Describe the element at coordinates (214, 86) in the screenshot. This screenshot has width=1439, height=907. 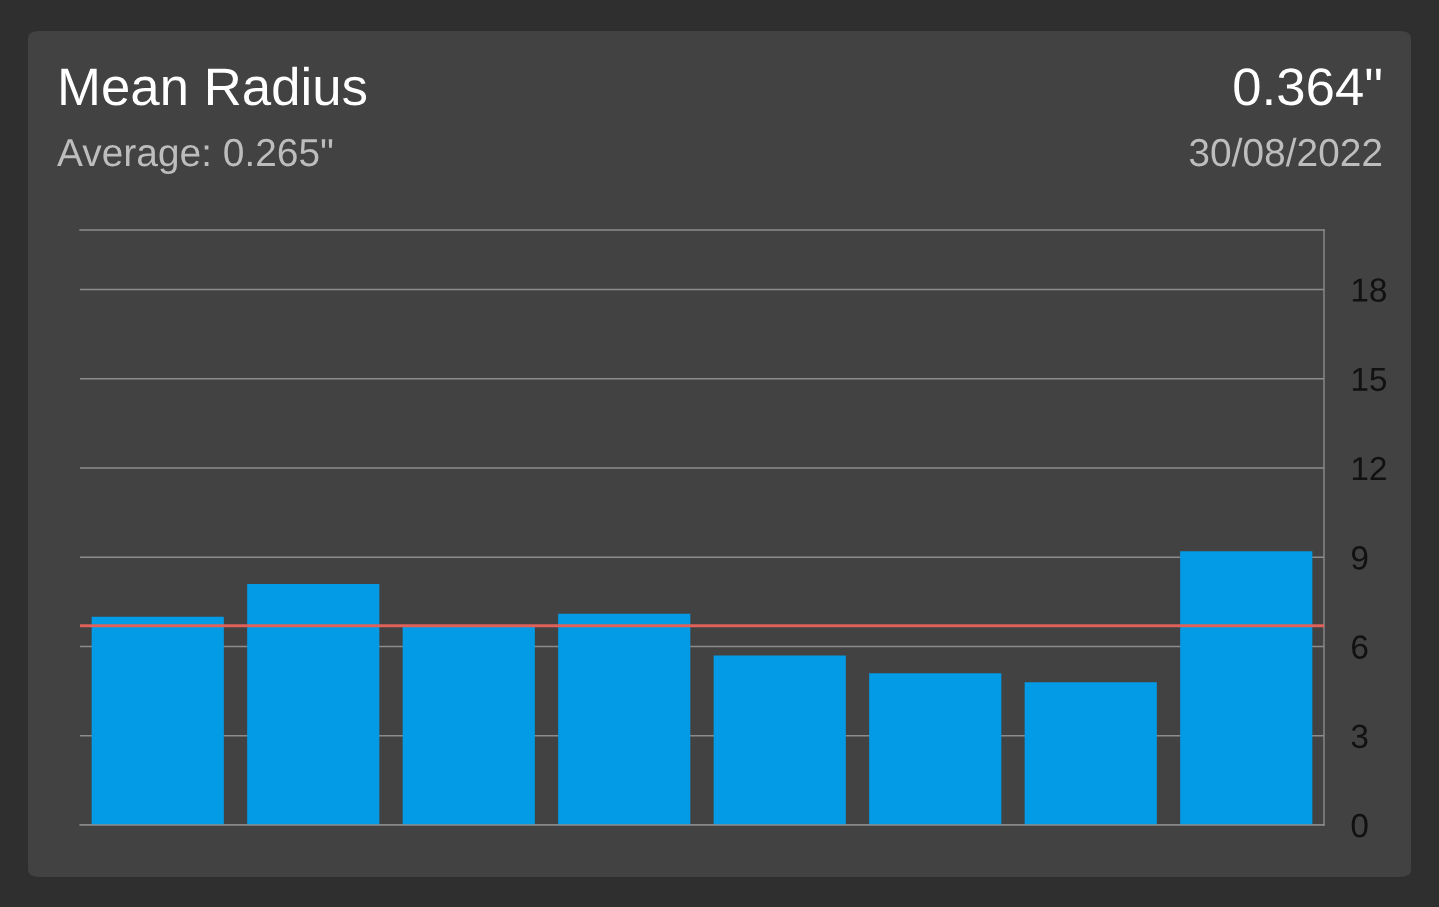
I see `chart-title: Mean Radius` at that location.